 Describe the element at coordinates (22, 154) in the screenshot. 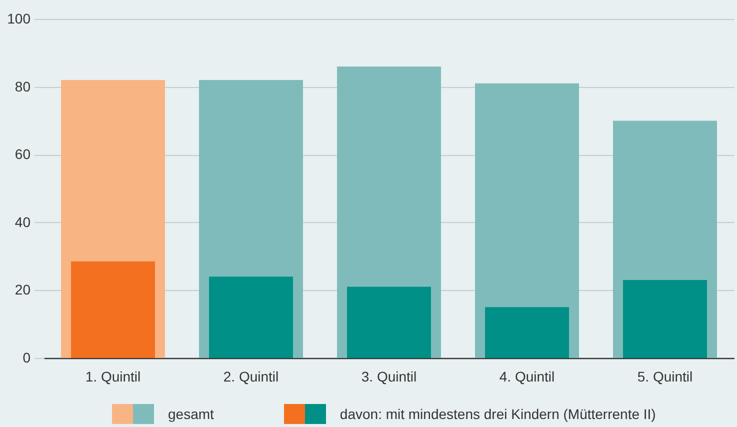

I see `y-tick-label: 60` at that location.